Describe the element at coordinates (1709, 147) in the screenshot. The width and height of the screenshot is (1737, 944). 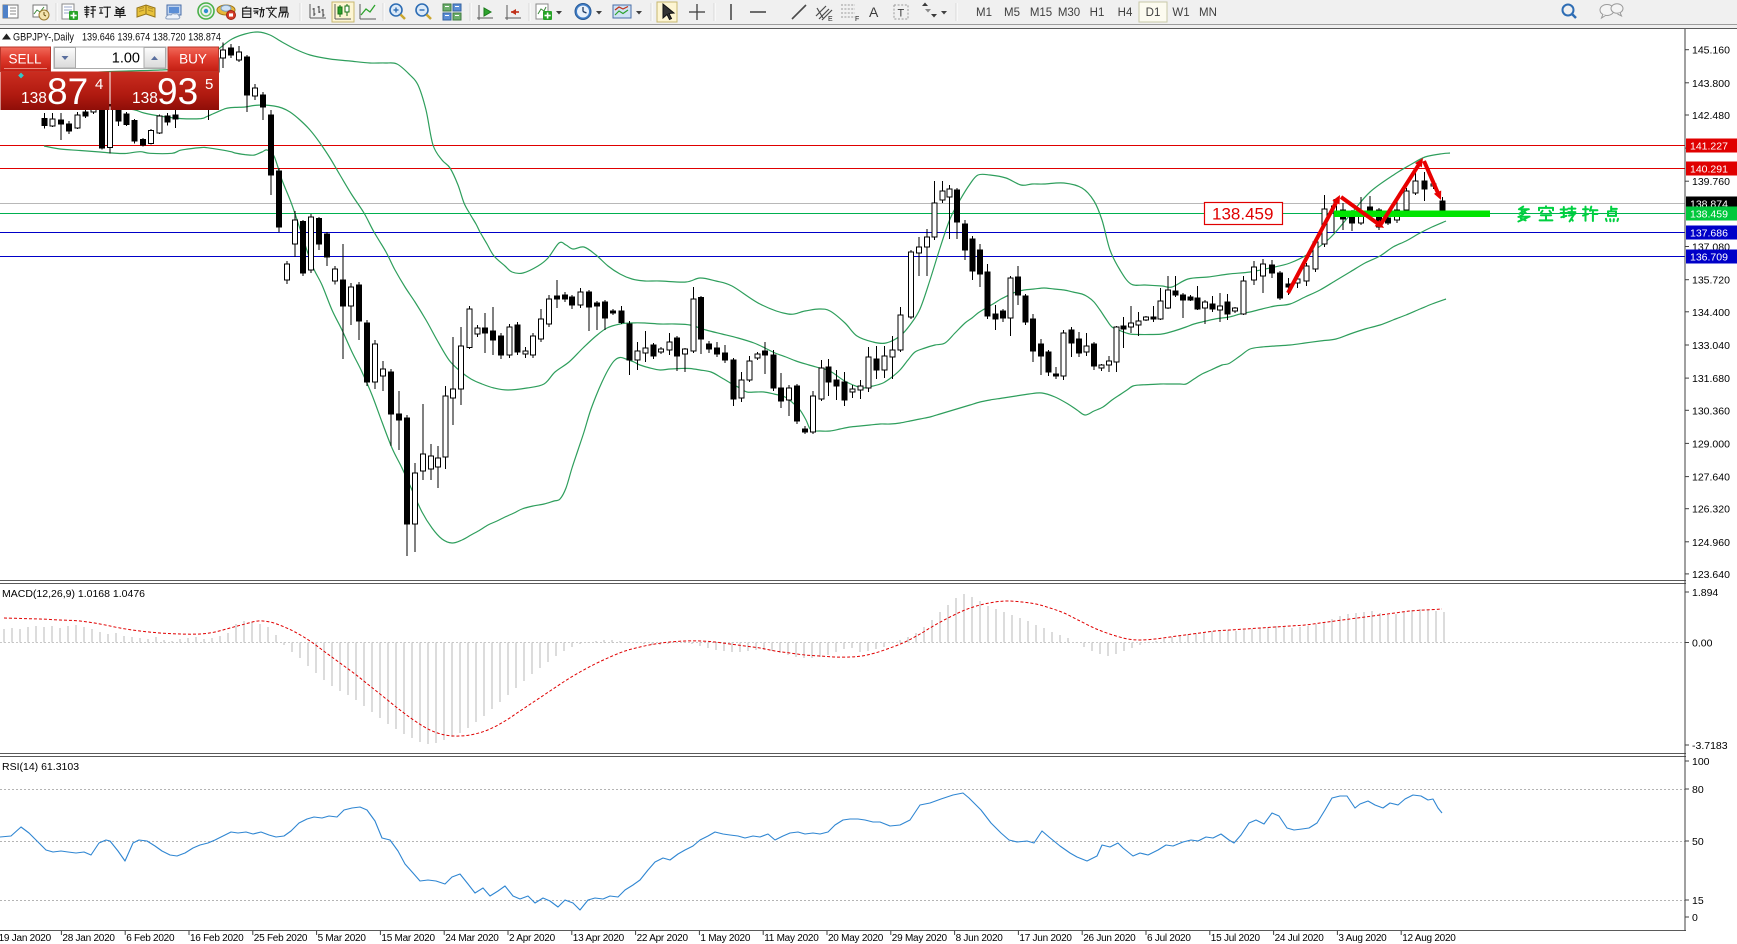
I see `svg-text: 141.227` at that location.